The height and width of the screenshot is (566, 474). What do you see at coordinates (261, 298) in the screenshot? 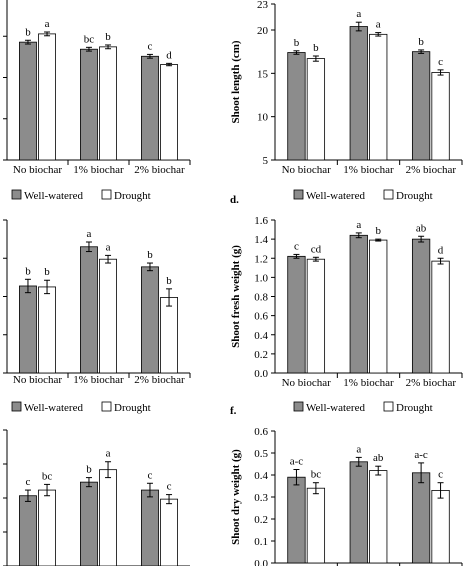
I see `y-tick-label: 0.8` at bounding box center [261, 298].